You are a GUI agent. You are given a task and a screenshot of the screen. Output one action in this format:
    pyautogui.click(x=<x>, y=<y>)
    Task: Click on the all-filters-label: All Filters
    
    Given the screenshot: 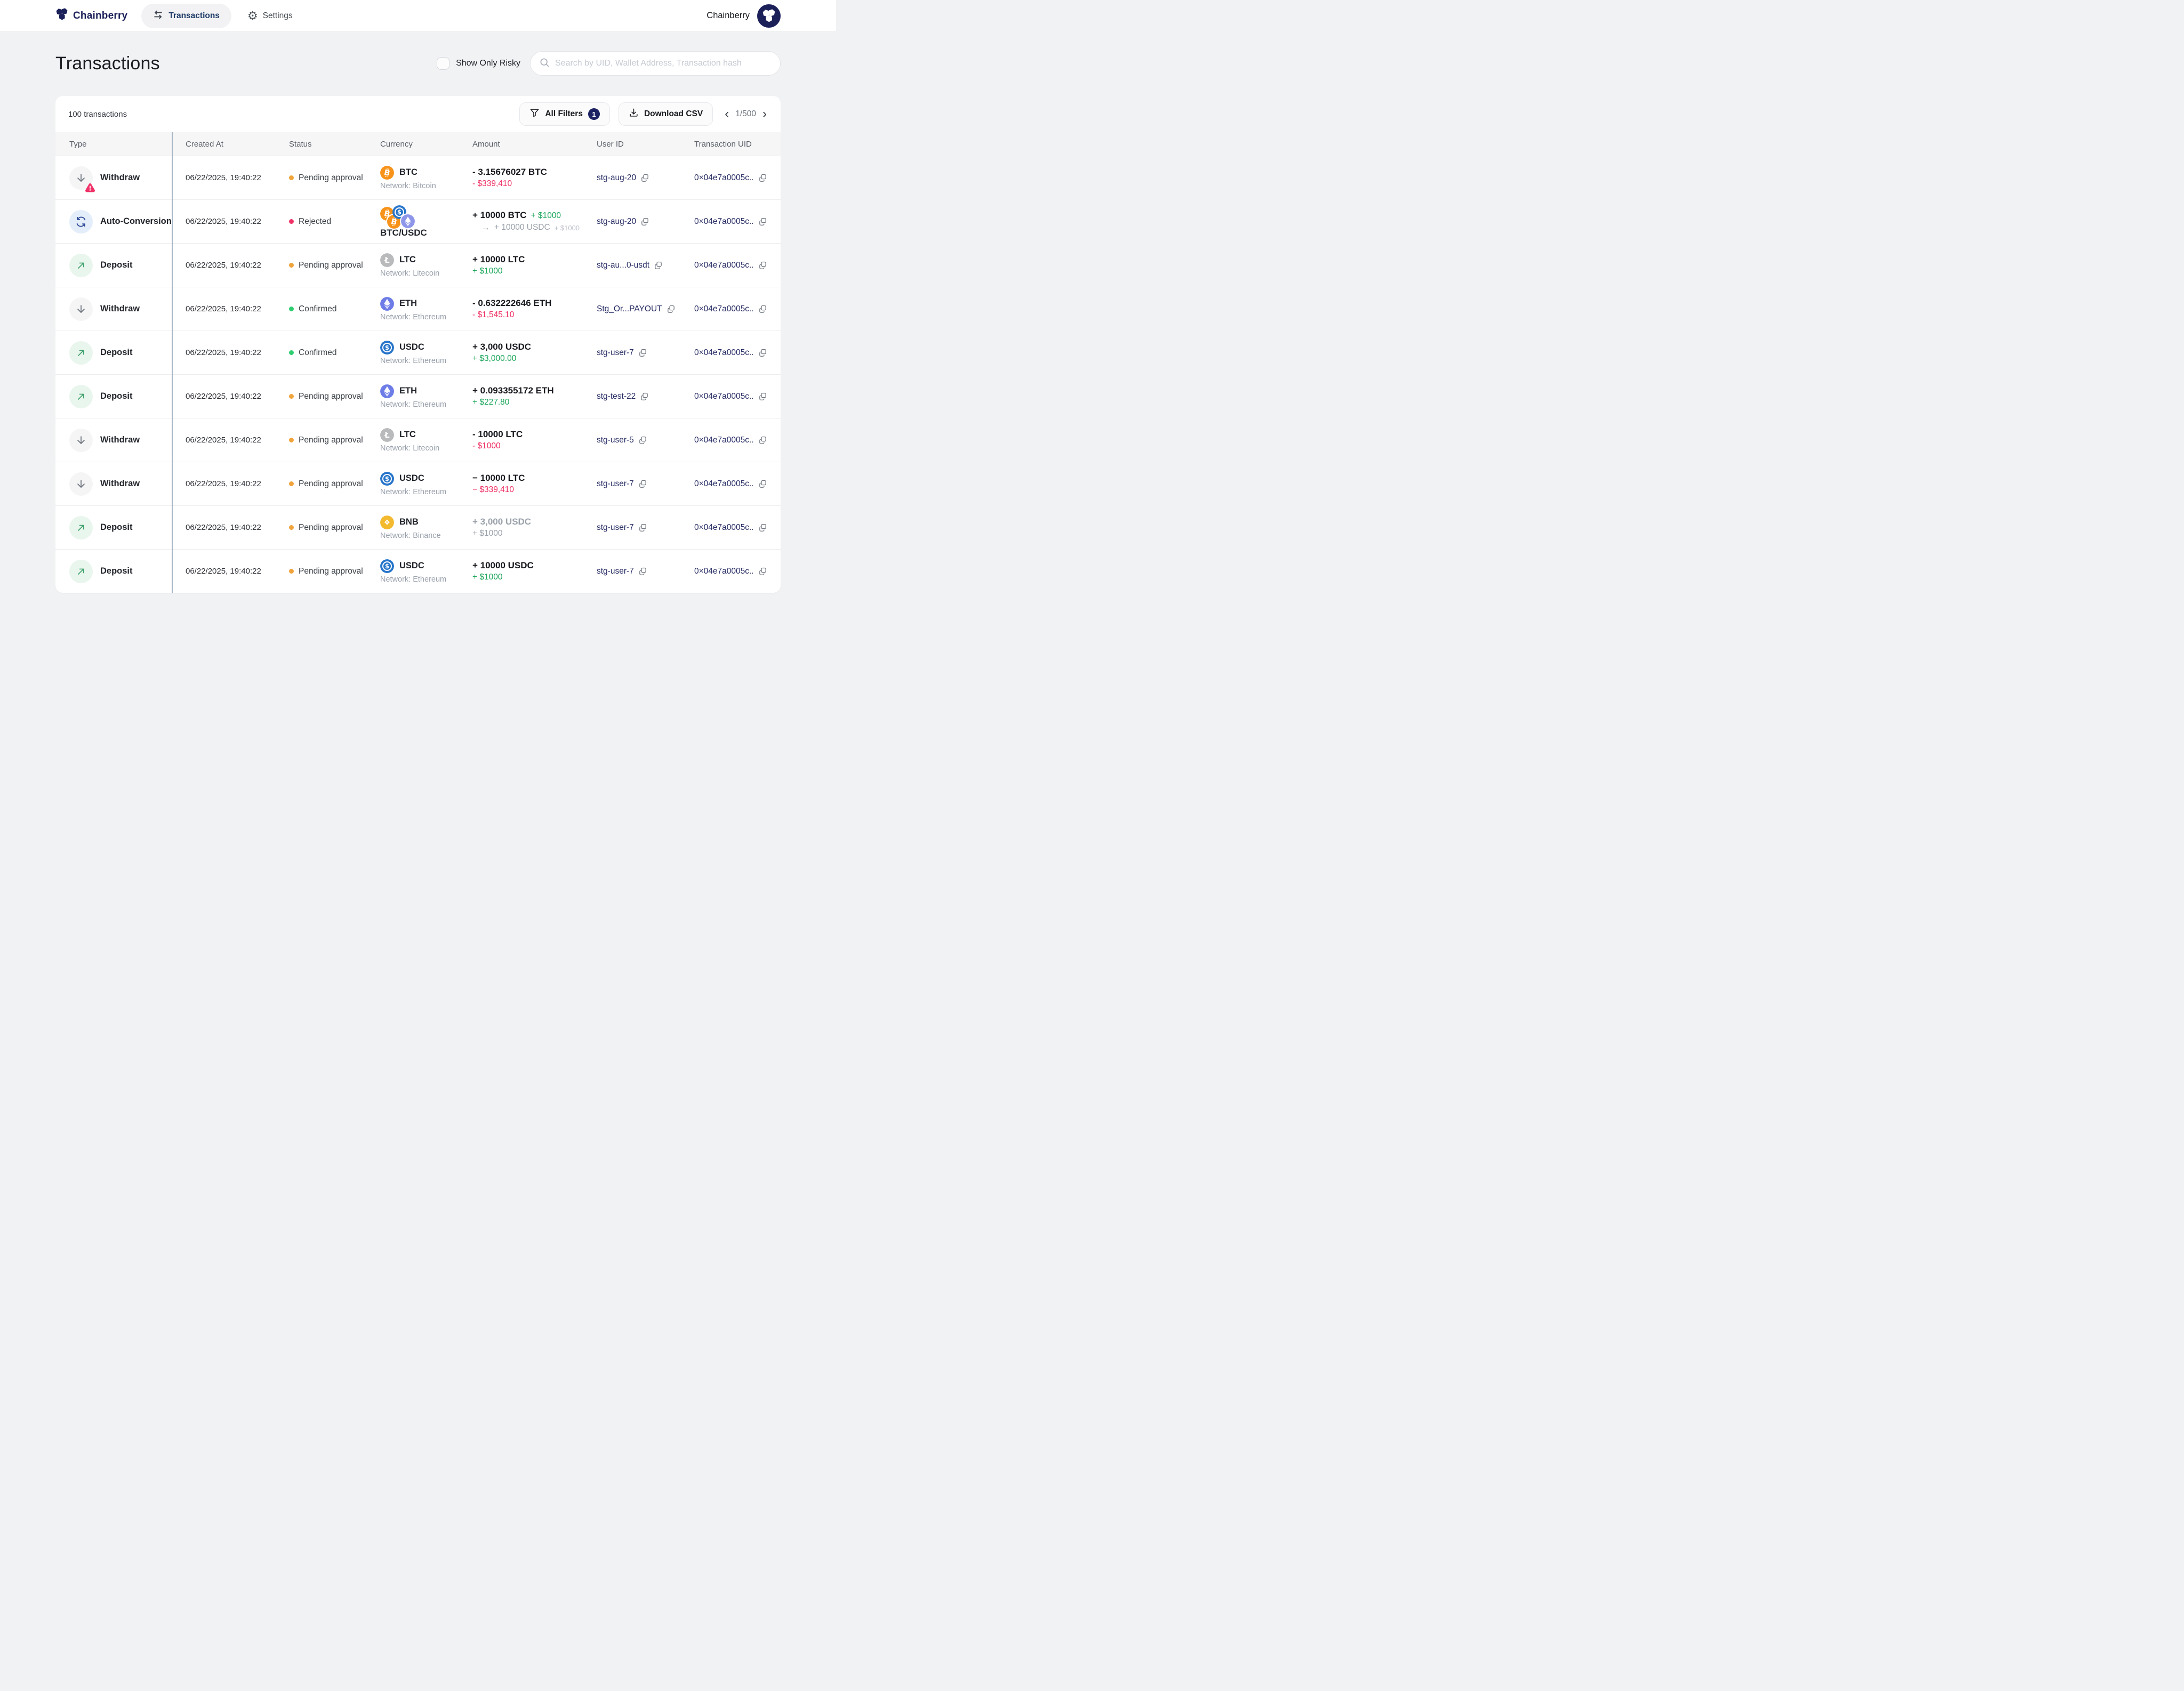 What is the action you would take?
    pyautogui.click(x=564, y=113)
    